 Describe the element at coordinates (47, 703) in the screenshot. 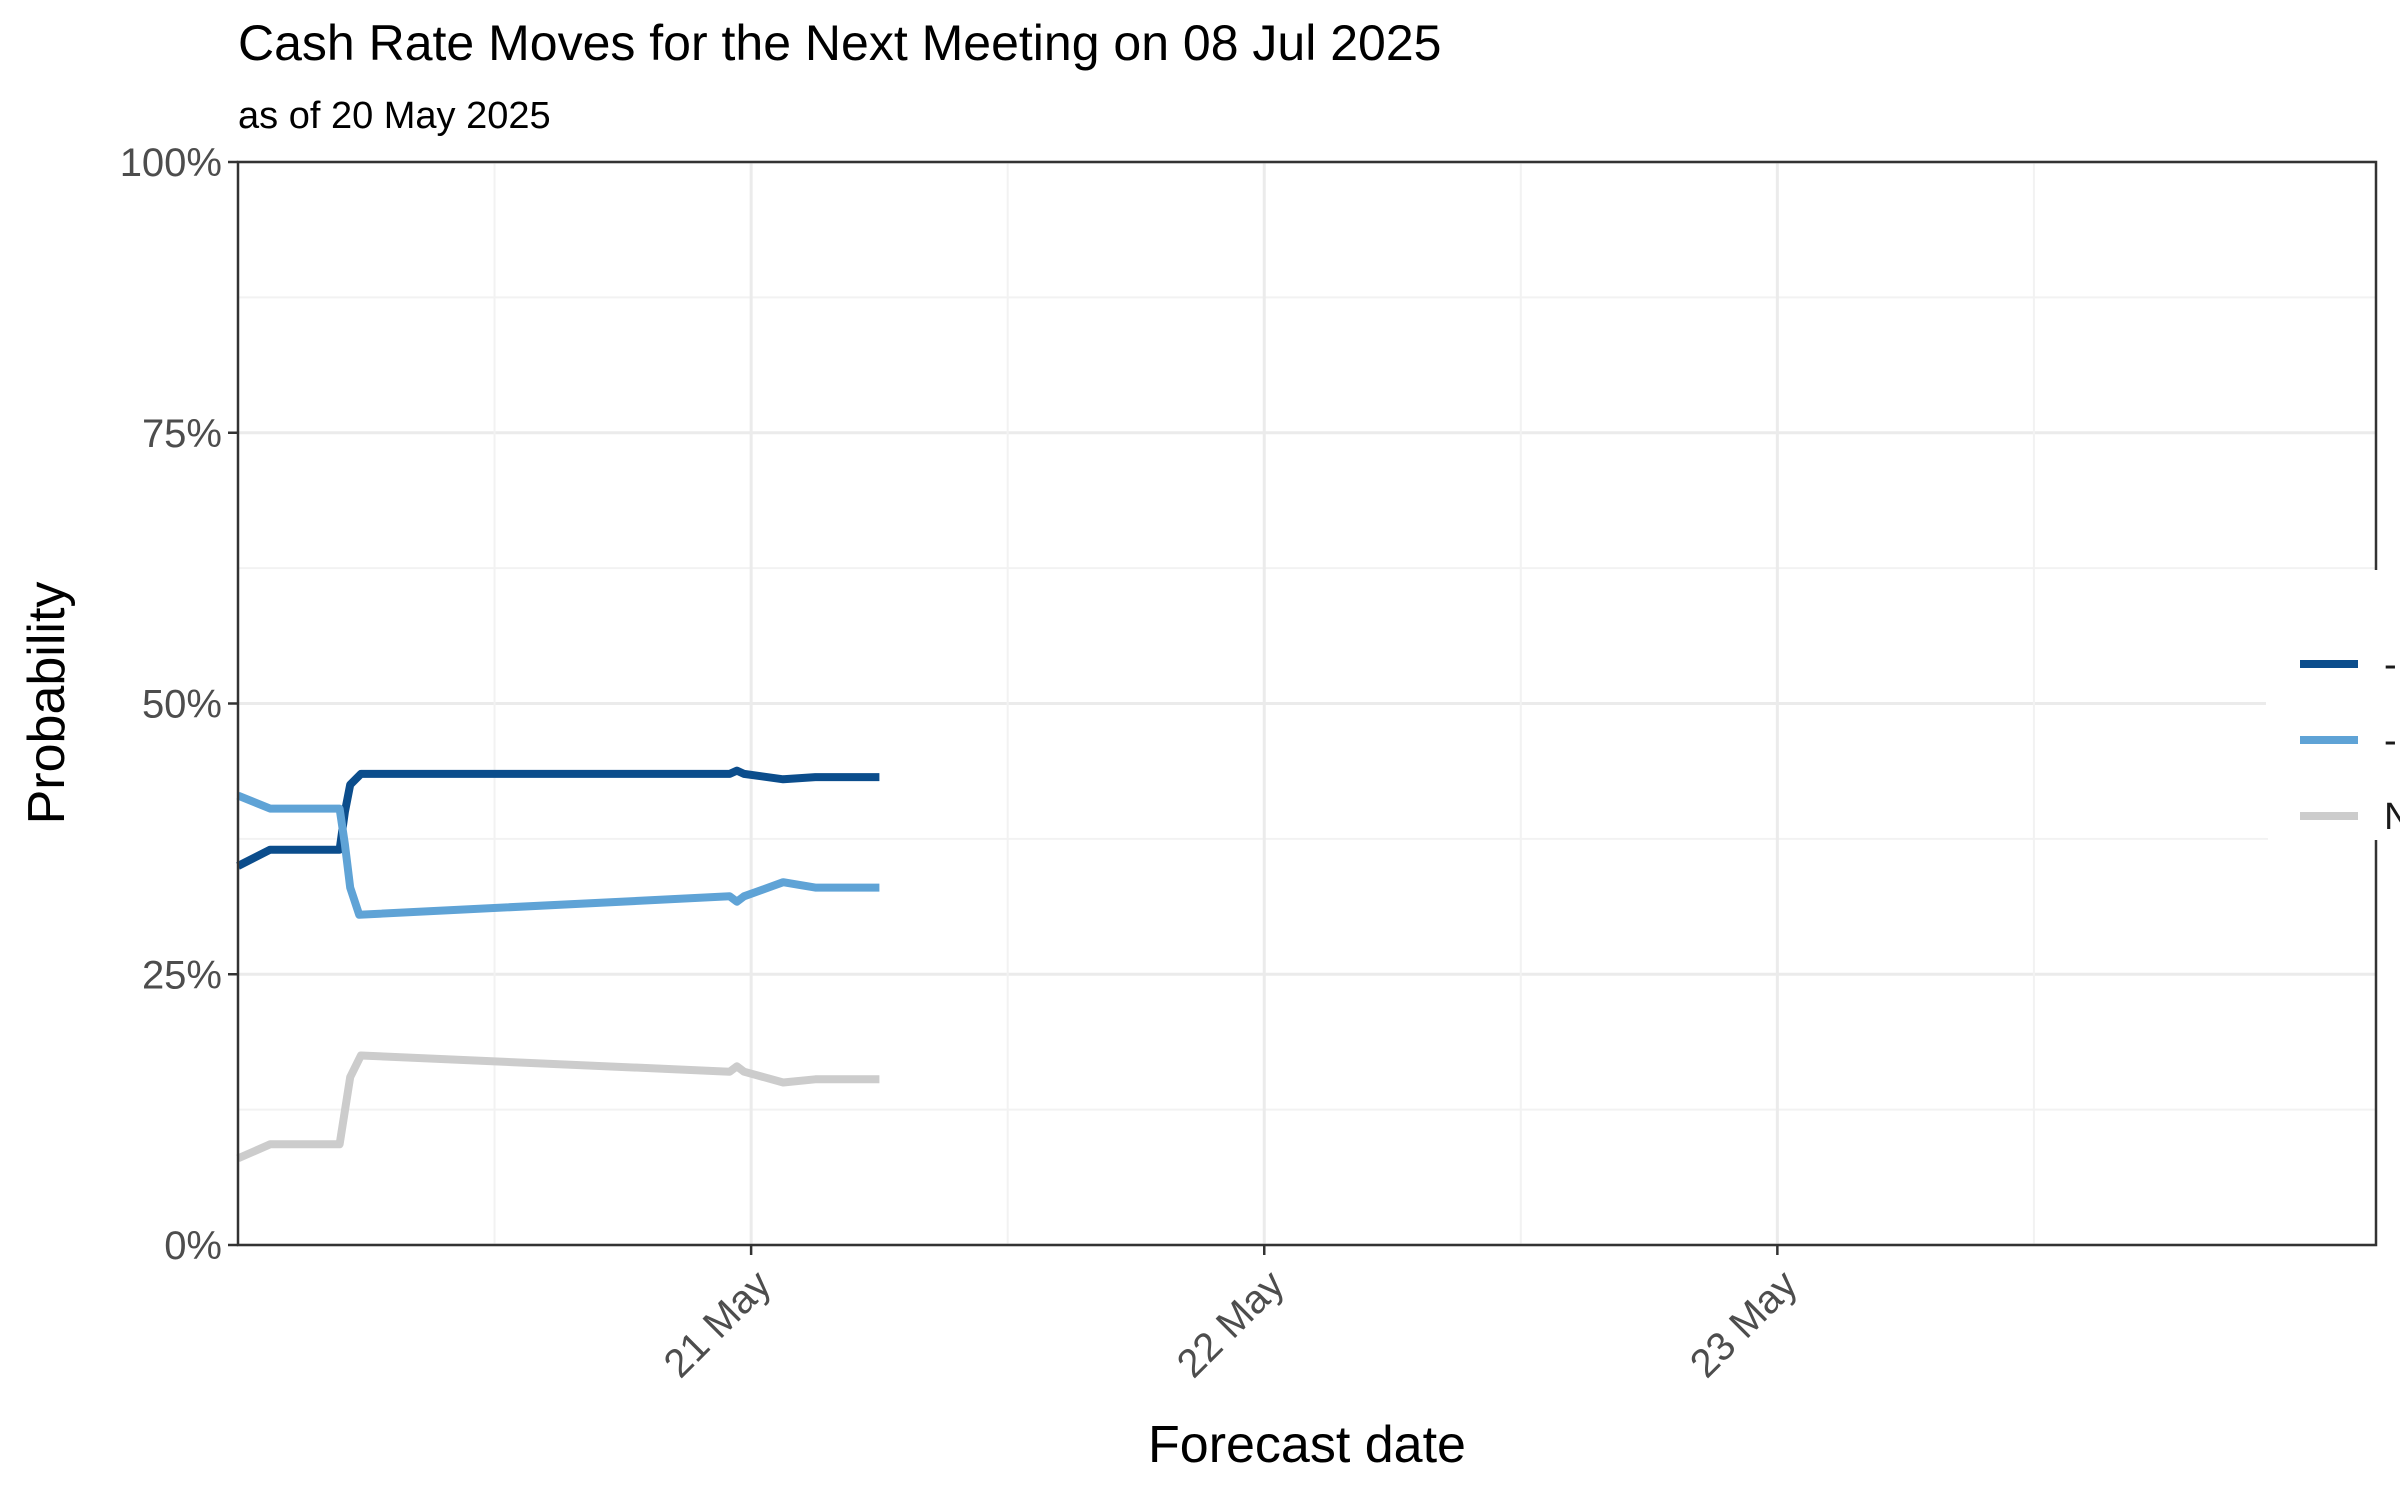

I see `y-axis-title: Probability` at that location.